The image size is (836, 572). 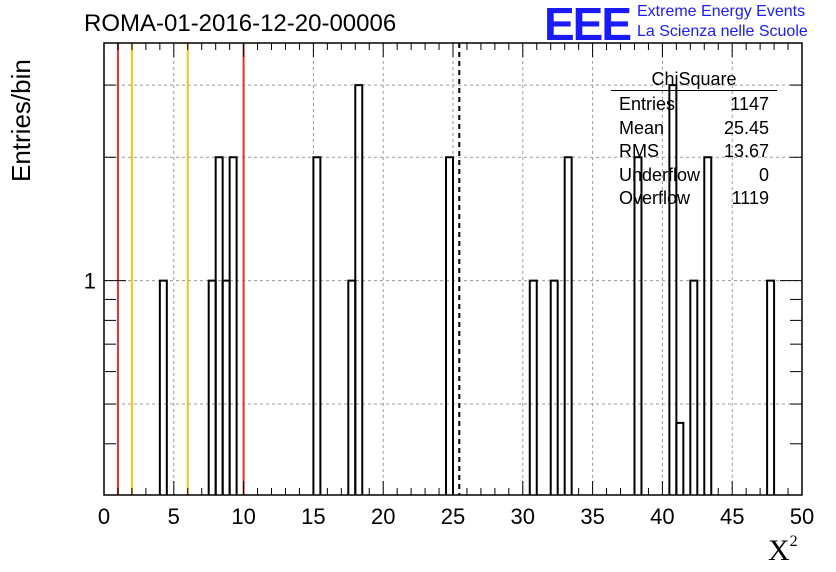 What do you see at coordinates (763, 174) in the screenshot?
I see `stats-value: 0` at bounding box center [763, 174].